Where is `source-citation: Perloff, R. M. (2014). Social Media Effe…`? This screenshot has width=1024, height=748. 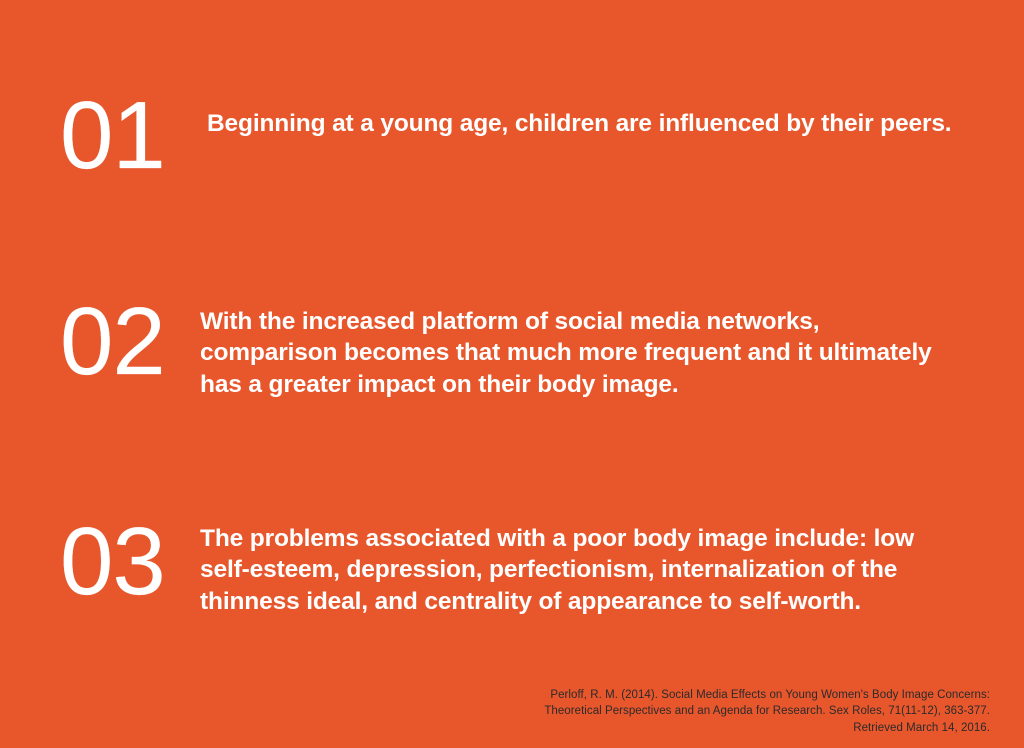
source-citation: Perloff, R. M. (2014). Social Media Effe… is located at coordinates (710, 711).